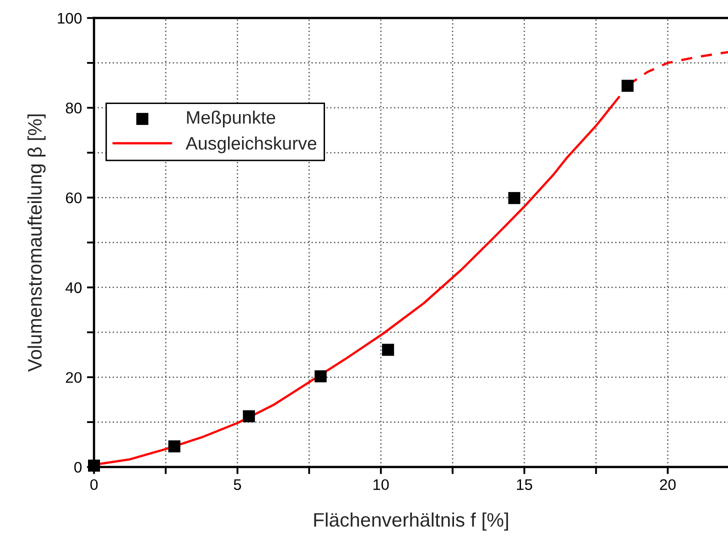 The width and height of the screenshot is (728, 541). I want to click on x-tick-label: 5, so click(238, 484).